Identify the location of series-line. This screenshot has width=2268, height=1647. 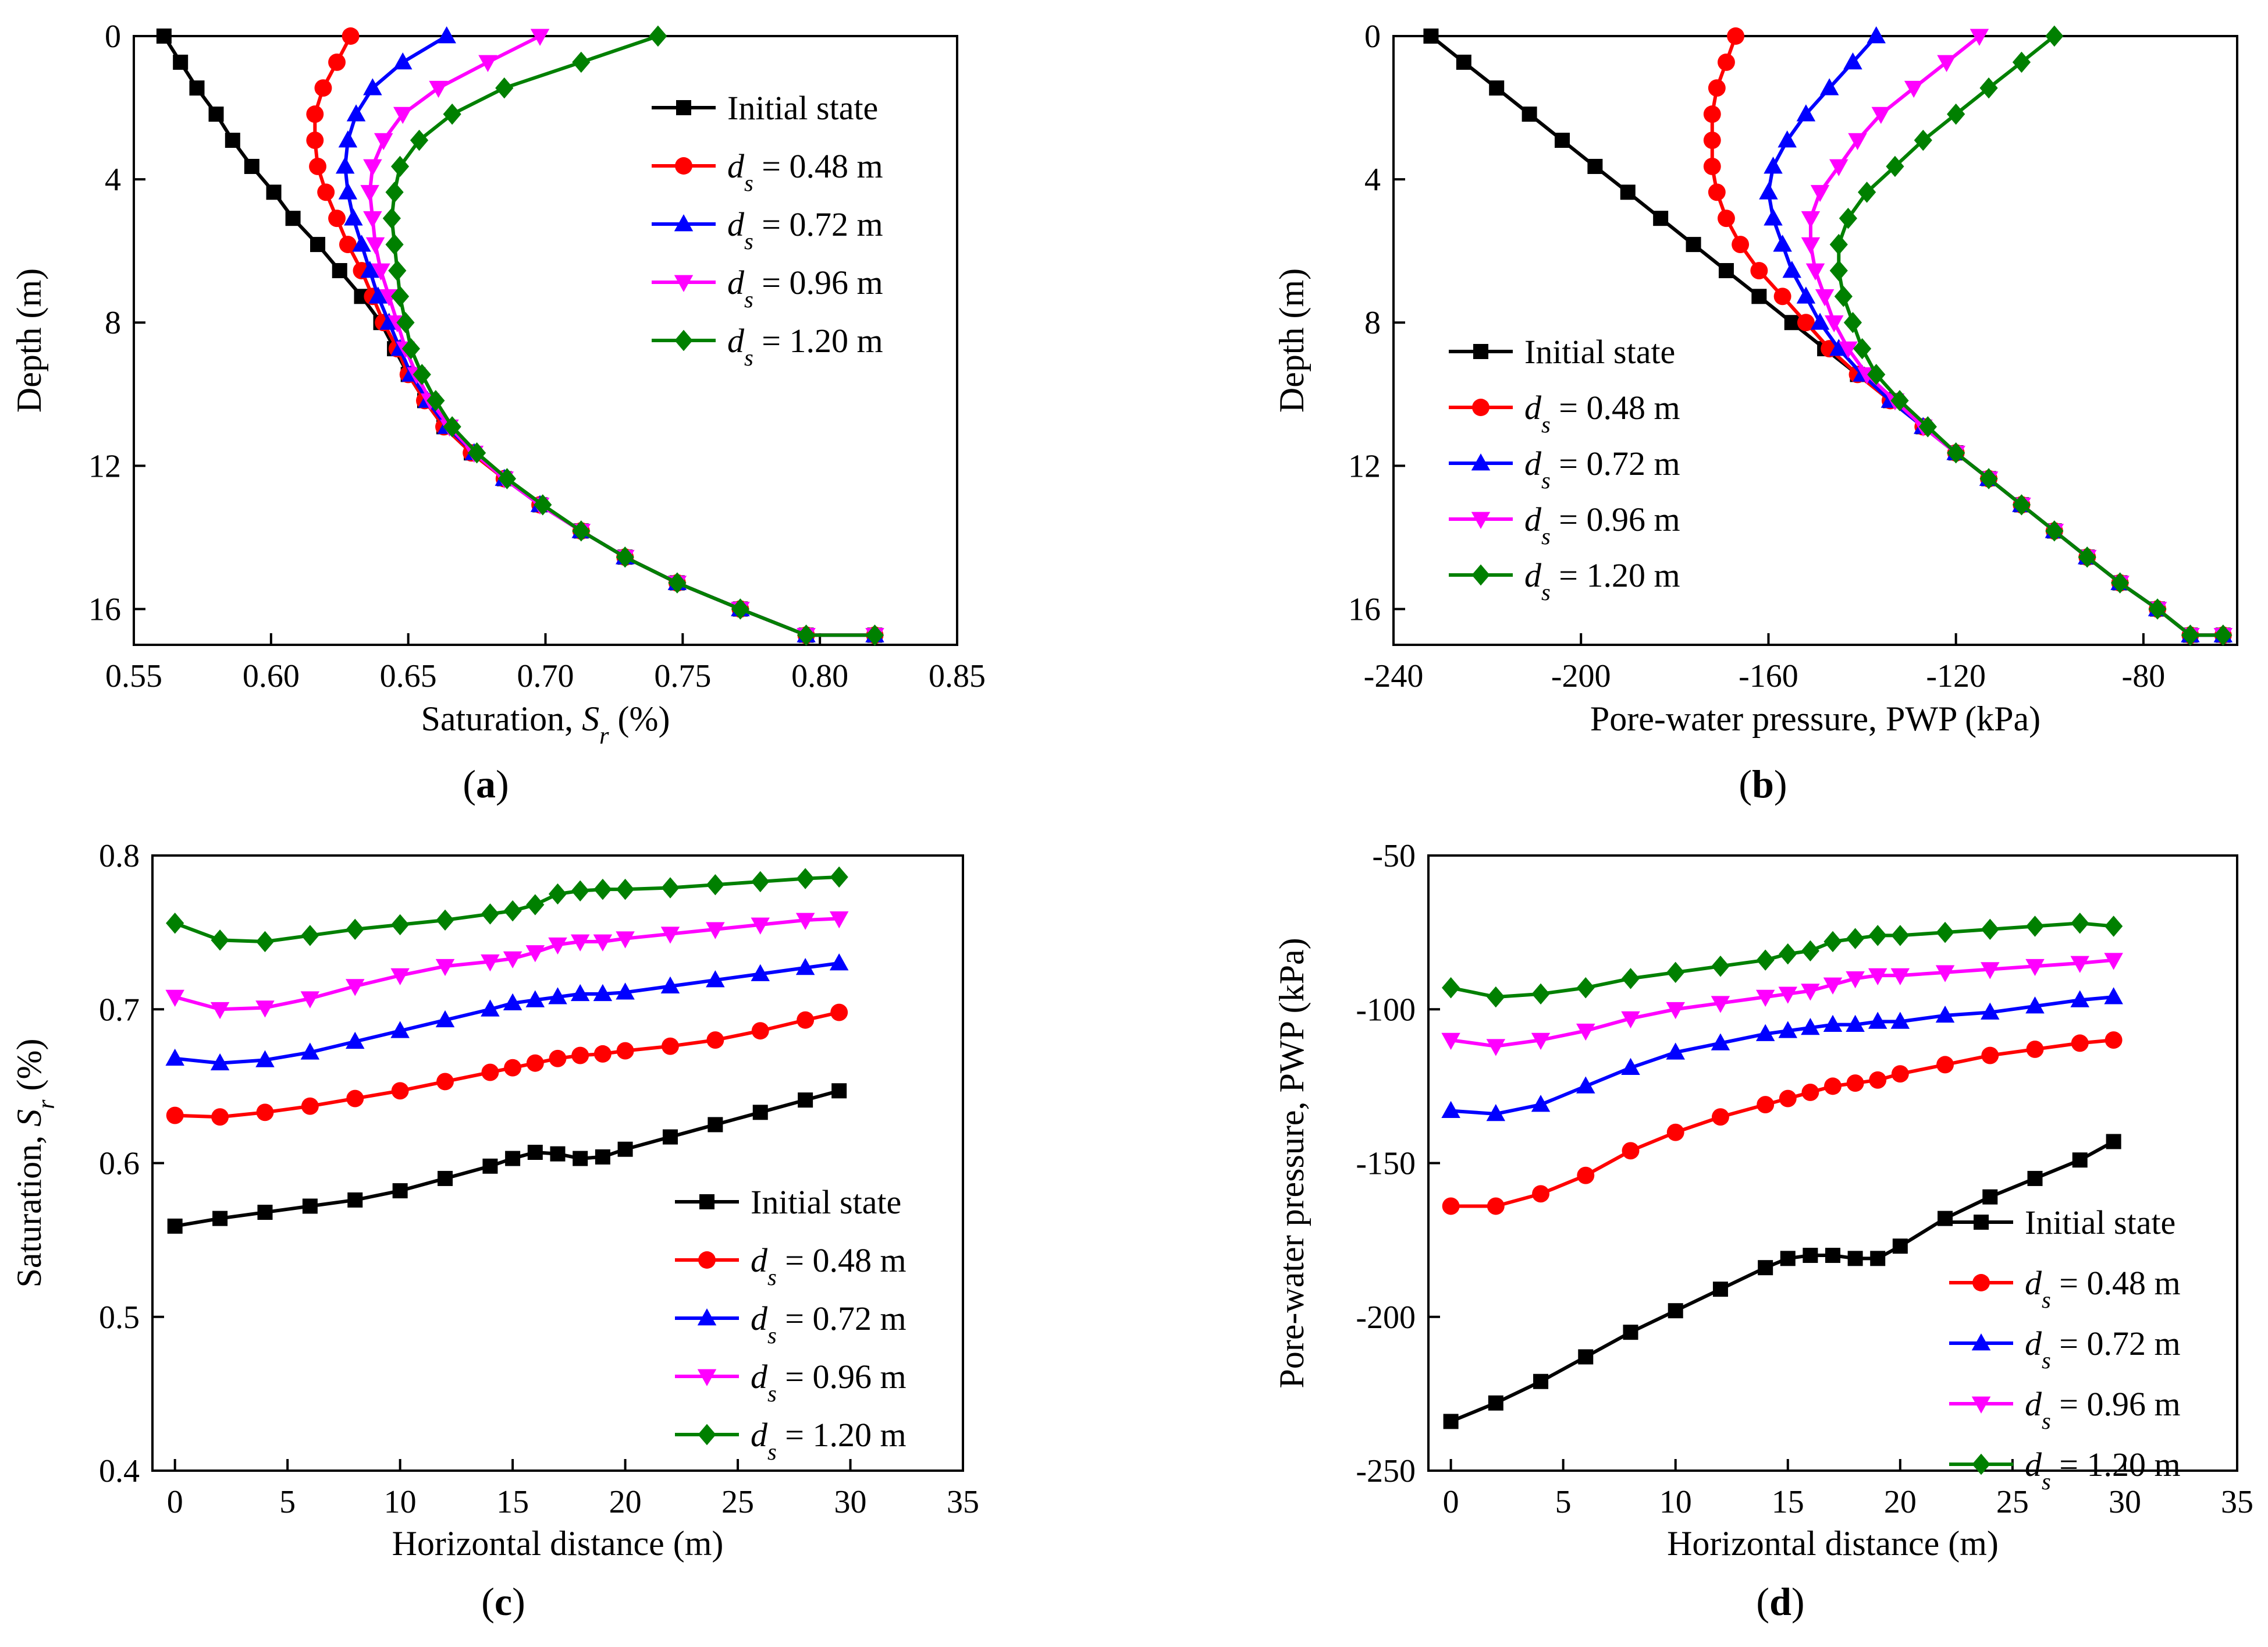
(1782, 960).